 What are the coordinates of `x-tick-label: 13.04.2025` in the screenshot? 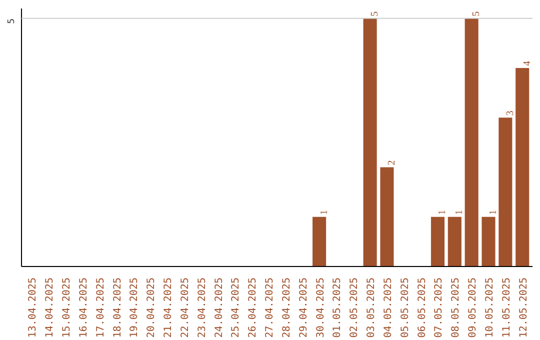 It's located at (33, 307).